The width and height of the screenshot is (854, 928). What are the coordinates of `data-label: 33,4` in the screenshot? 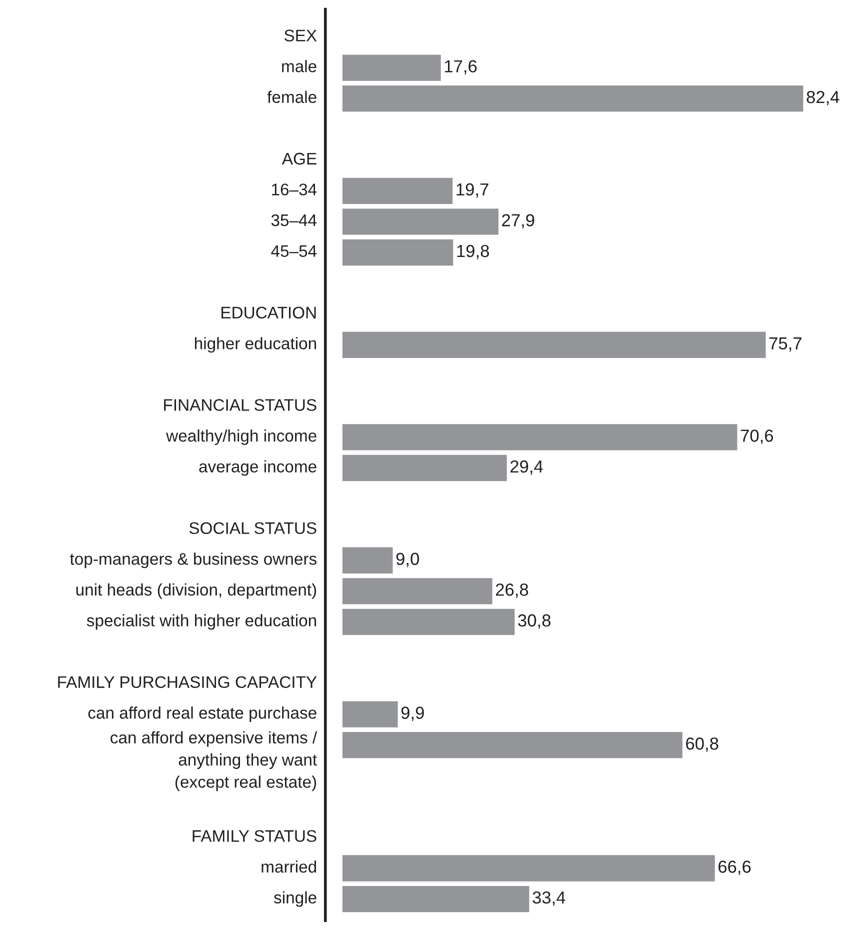 It's located at (549, 898).